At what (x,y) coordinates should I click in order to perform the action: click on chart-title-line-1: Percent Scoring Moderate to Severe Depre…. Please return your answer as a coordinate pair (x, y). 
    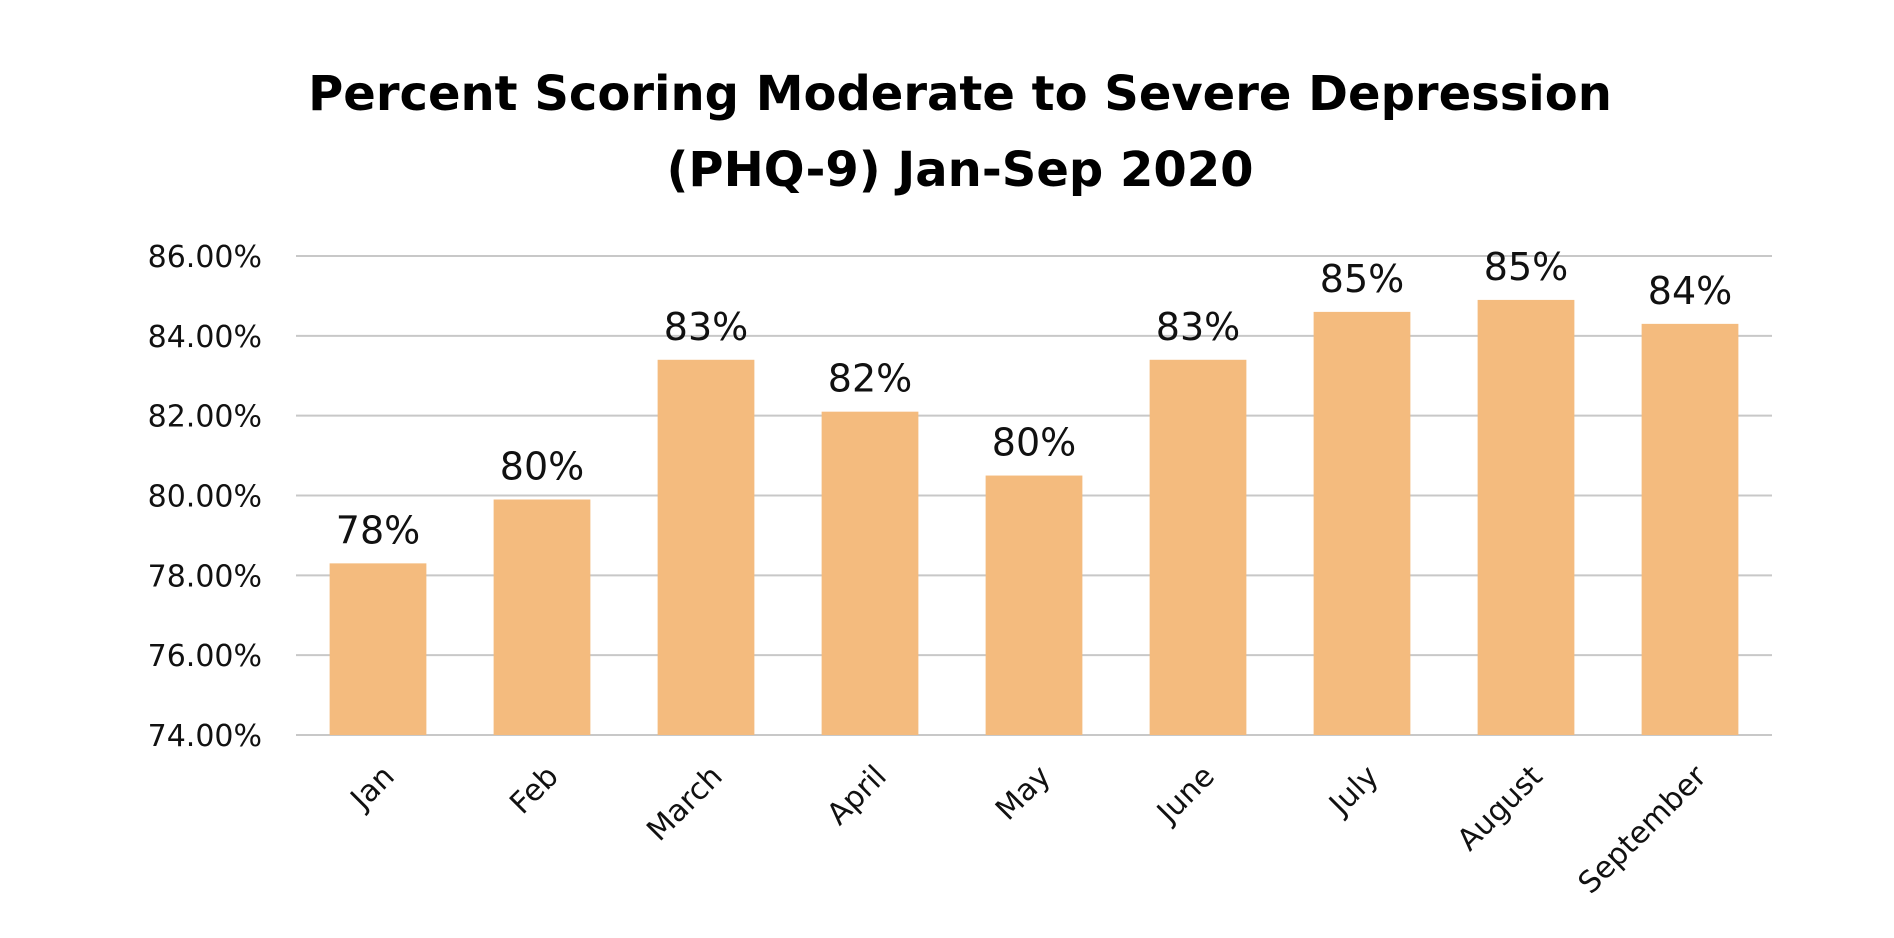
    Looking at the image, I should click on (960, 94).